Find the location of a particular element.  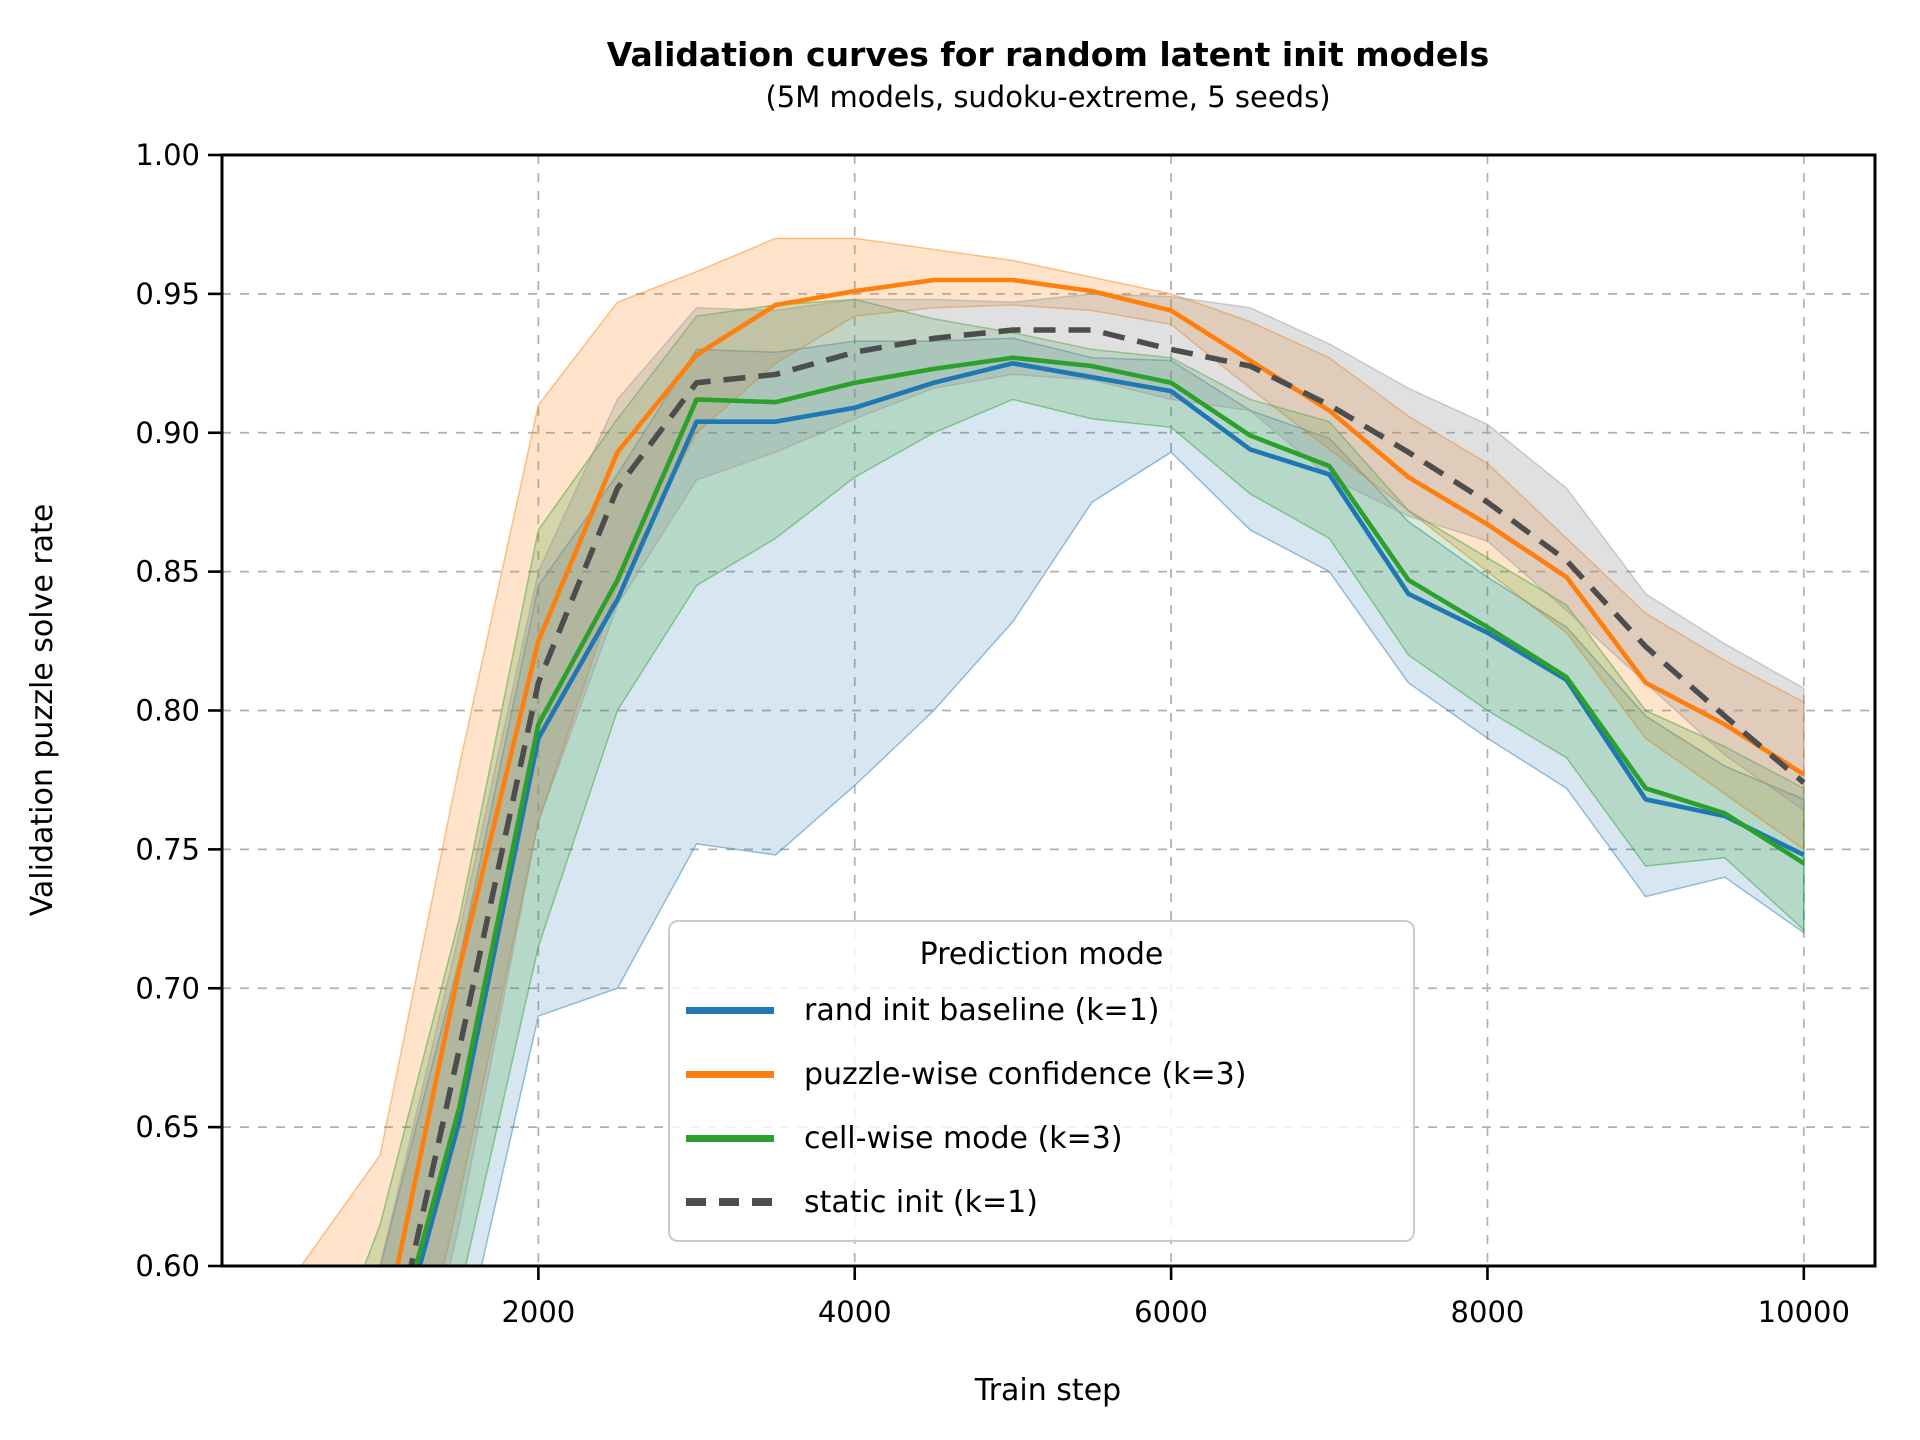

legend-entry-cell-wise-mode: cell-wise mode (k=3) is located at coordinates (1041, 1138).